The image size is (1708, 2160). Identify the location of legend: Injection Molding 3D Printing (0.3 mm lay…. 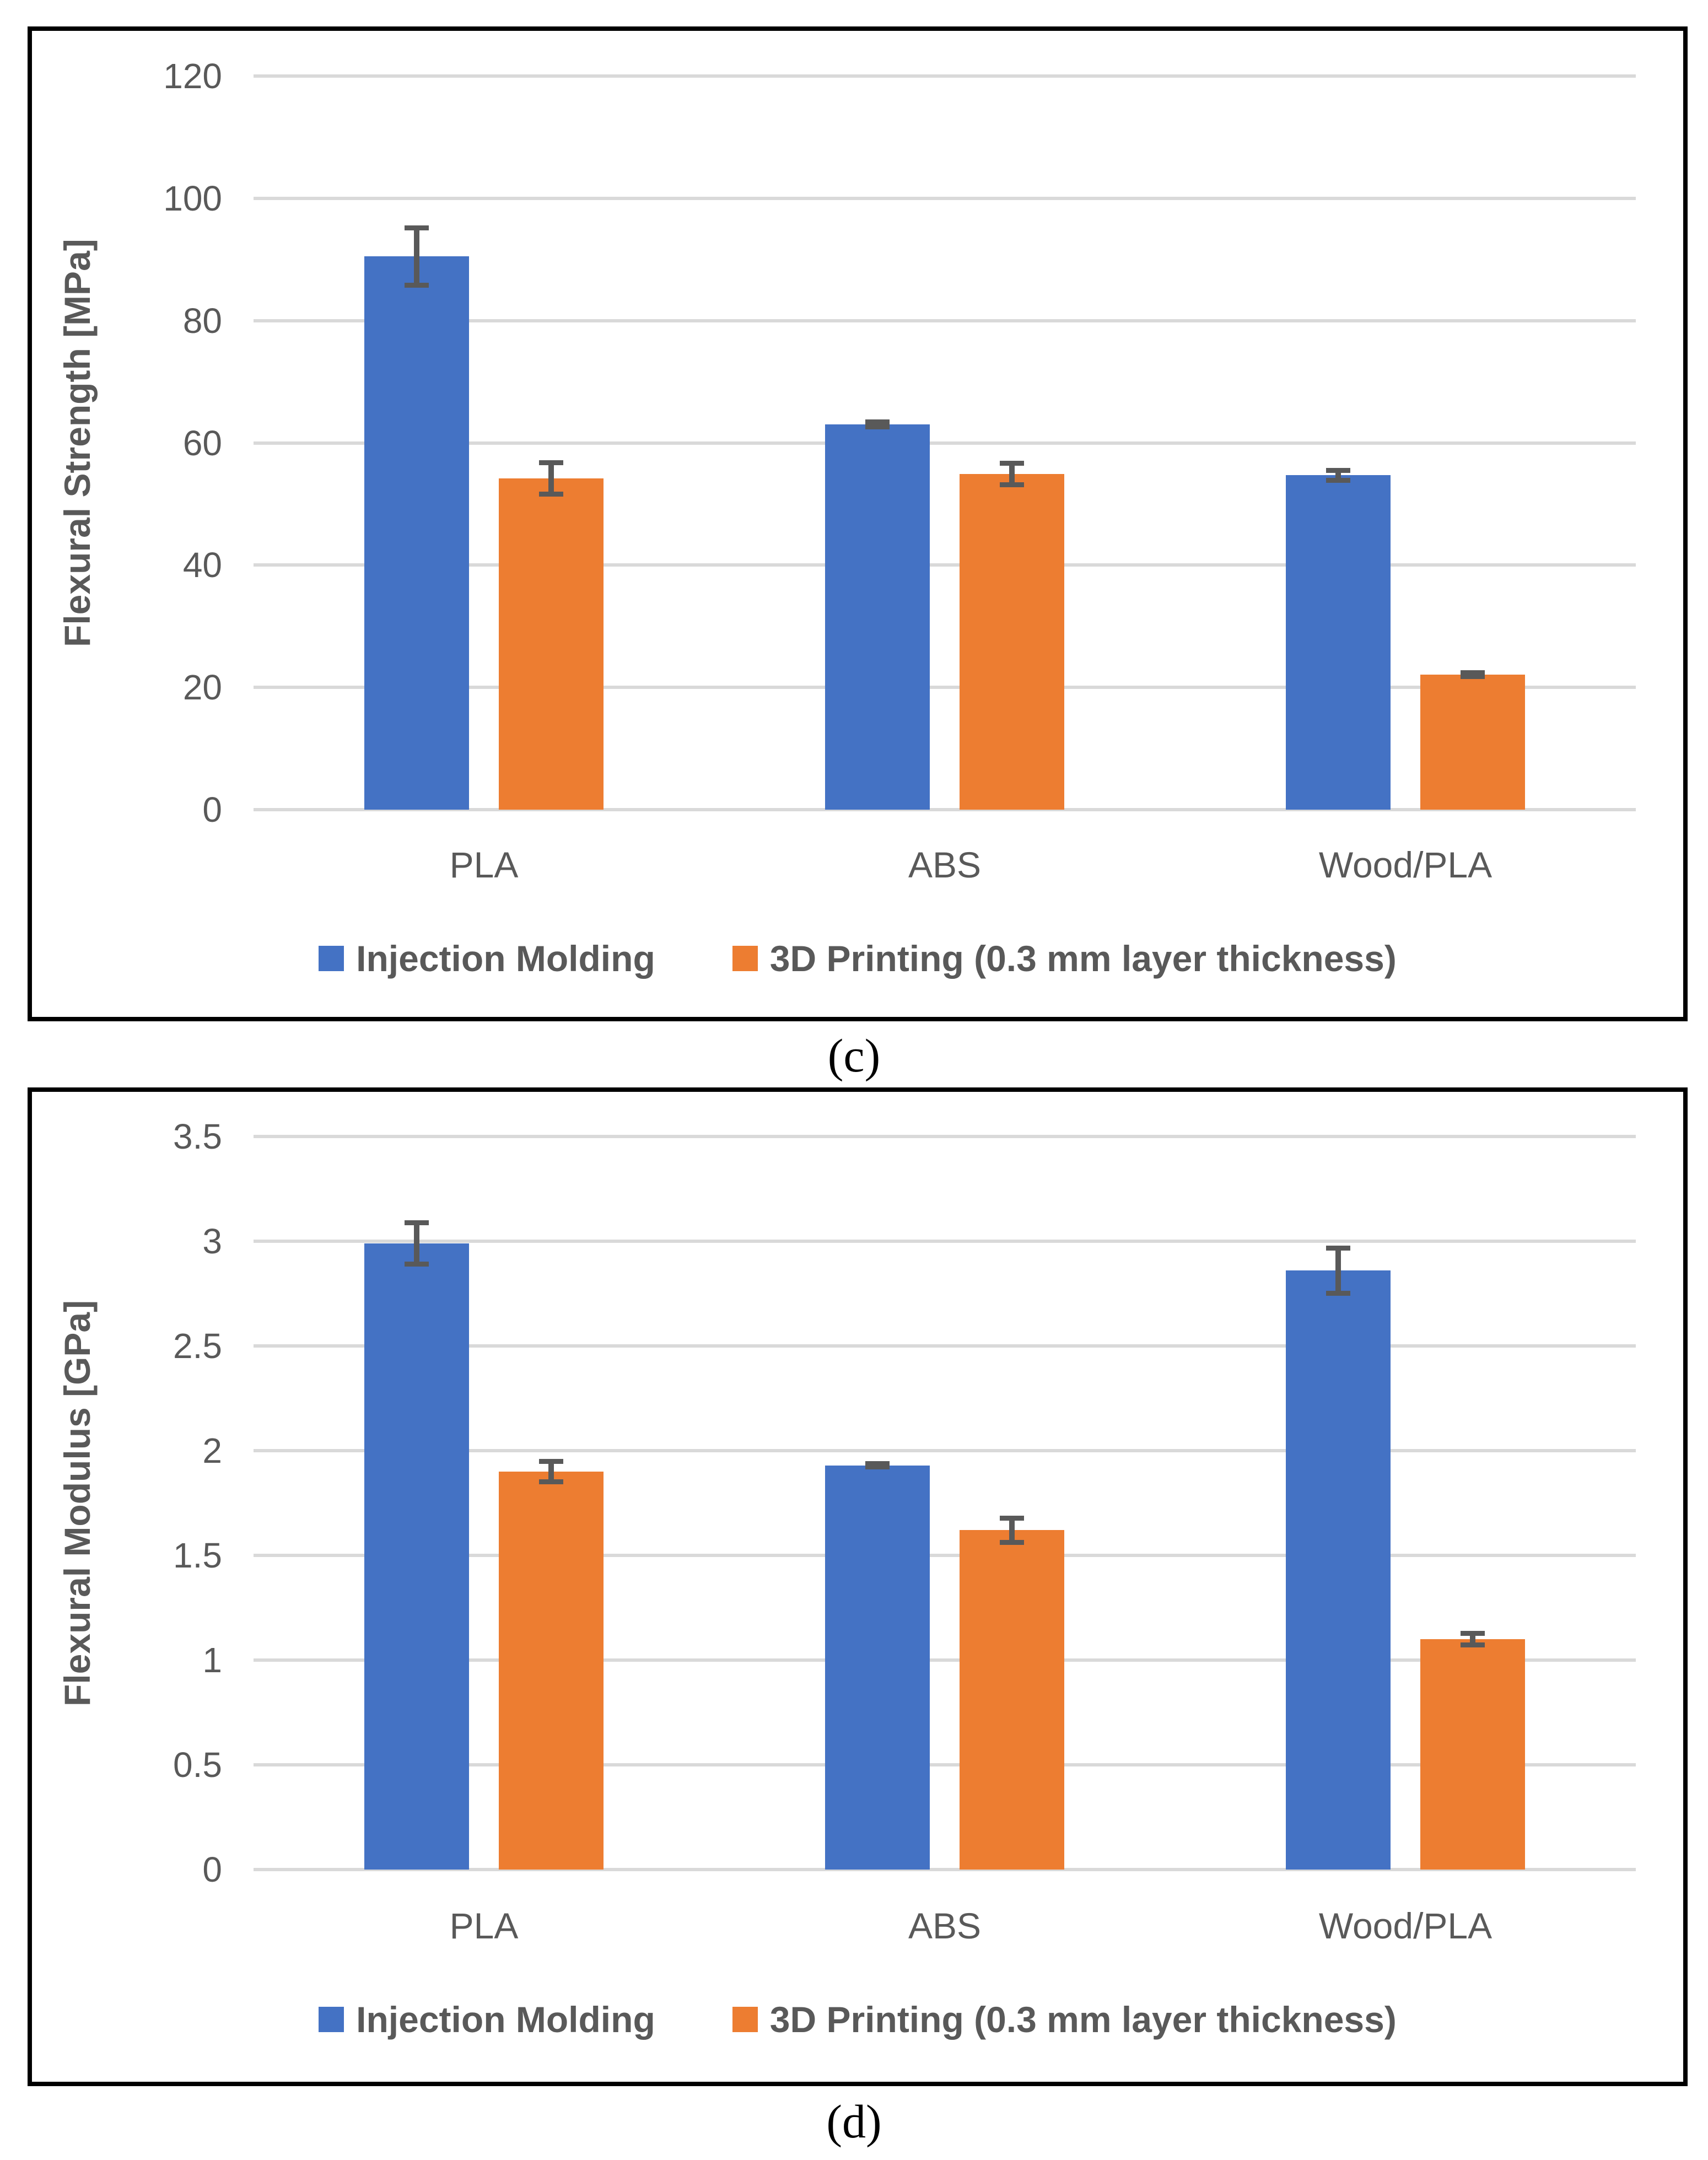
(857, 958).